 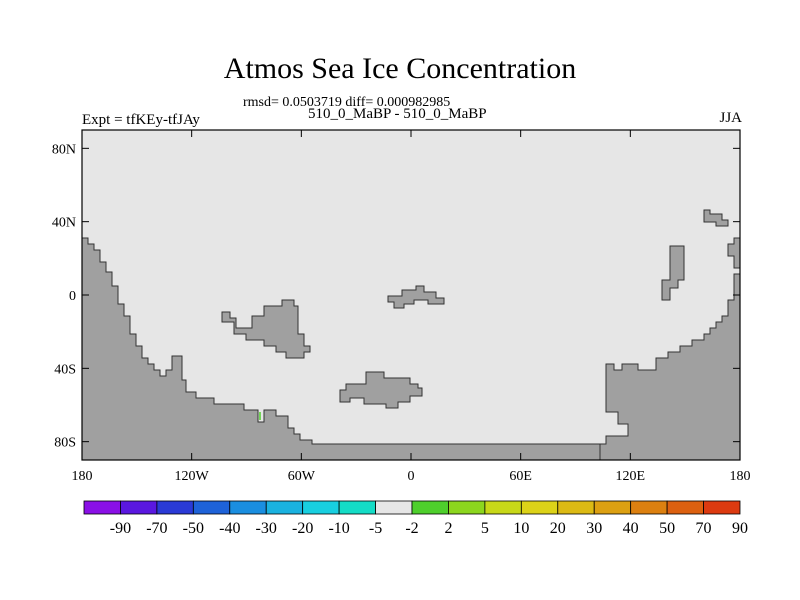 What do you see at coordinates (266, 528) in the screenshot?
I see `colorbar-label: -30` at bounding box center [266, 528].